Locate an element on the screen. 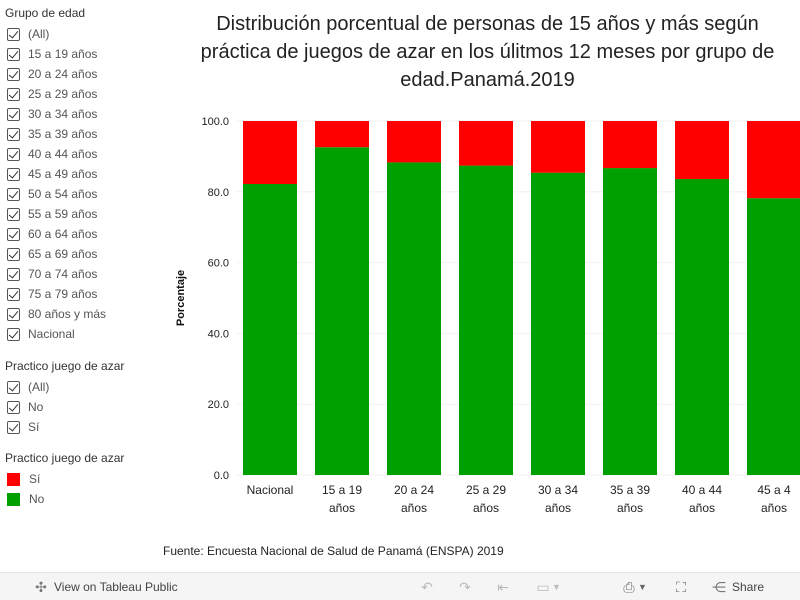 Image resolution: width=800 pixels, height=600 pixels. age-group-option: 20 a 24 años is located at coordinates (52, 74).